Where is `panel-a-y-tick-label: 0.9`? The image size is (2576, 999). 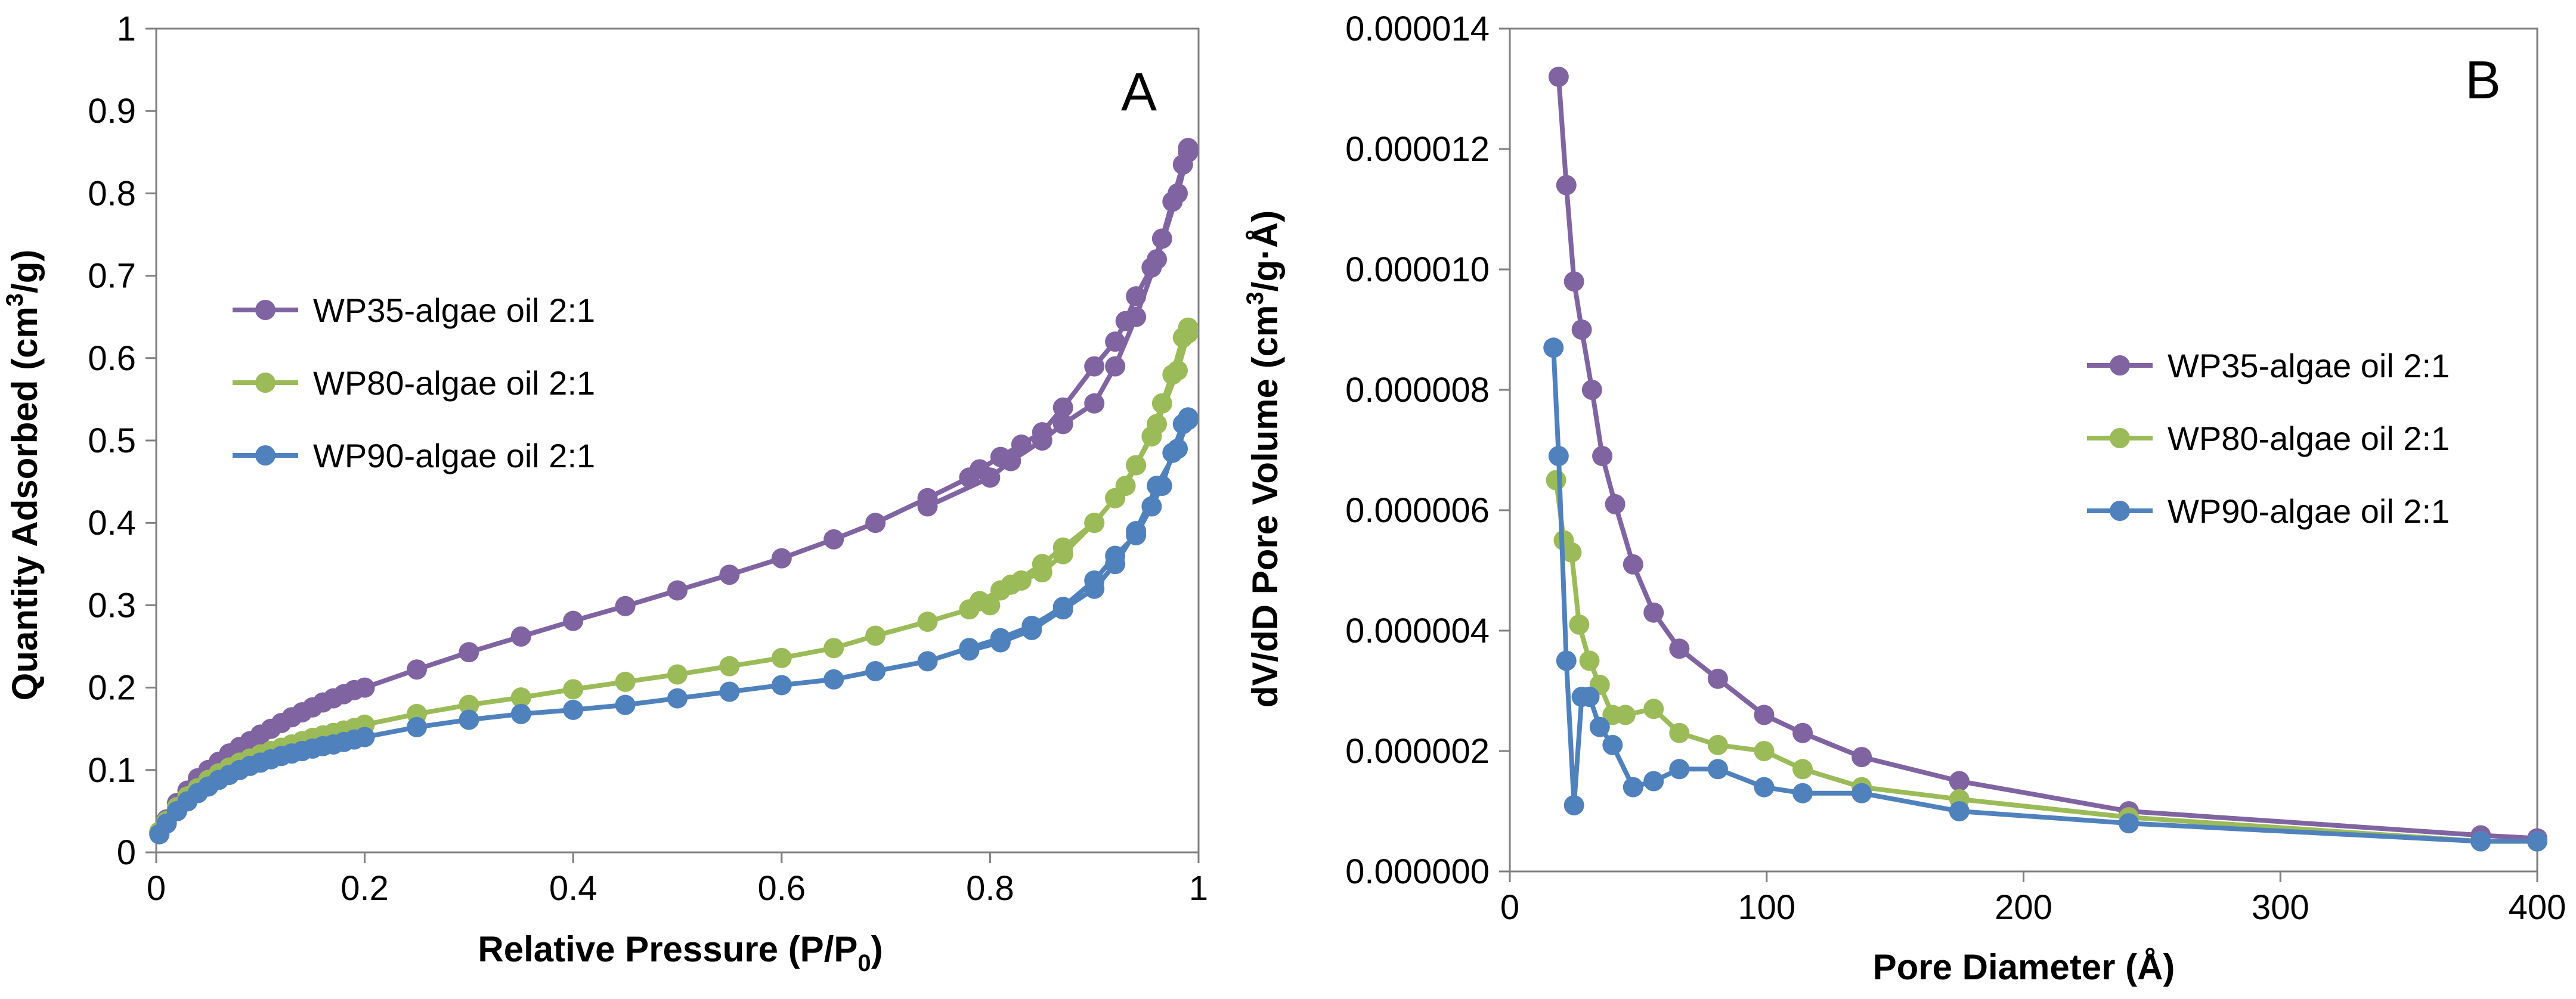 panel-a-y-tick-label: 0.9 is located at coordinates (112, 111).